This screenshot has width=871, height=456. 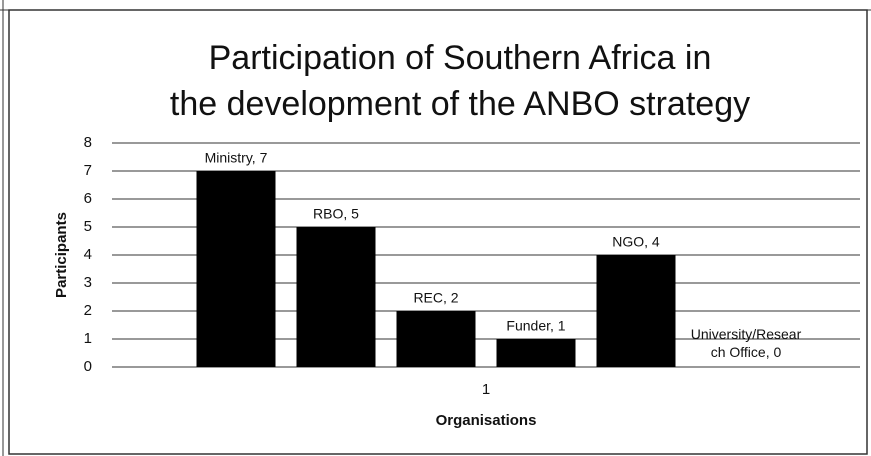 What do you see at coordinates (486, 420) in the screenshot?
I see `x-axis-label: Organisations` at bounding box center [486, 420].